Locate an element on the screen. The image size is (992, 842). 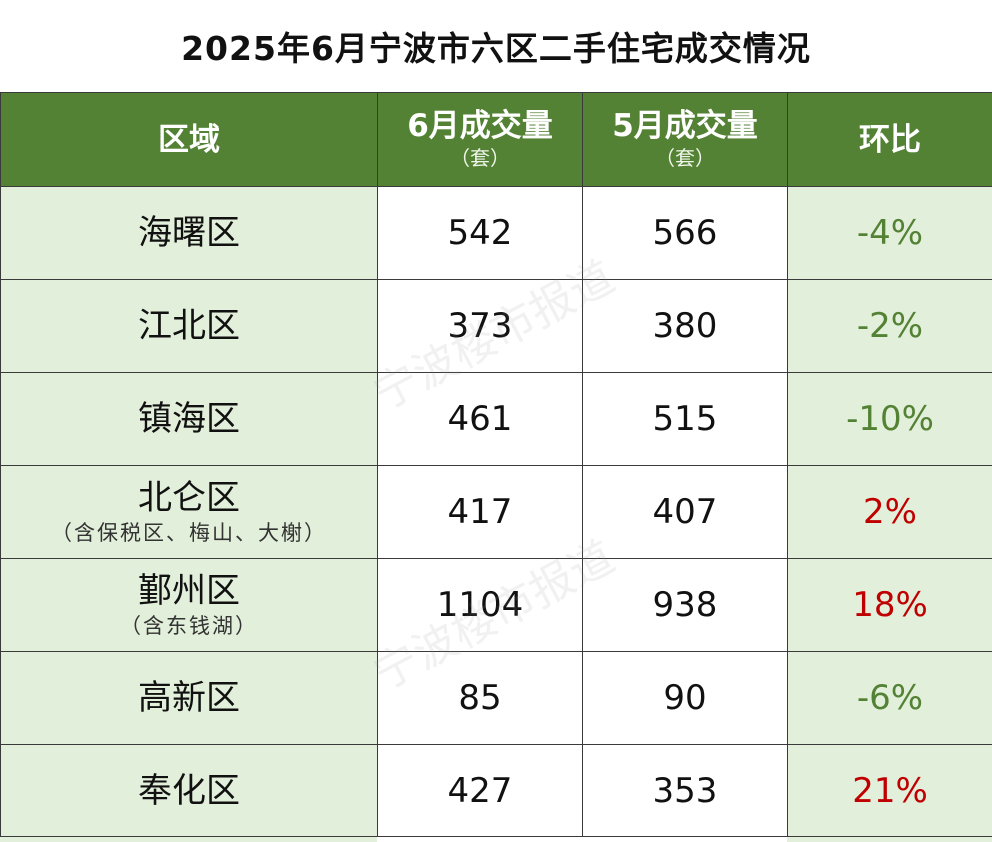
region-cell: 北仑区 （含保税区、梅山、大榭） is located at coordinates (189, 512).